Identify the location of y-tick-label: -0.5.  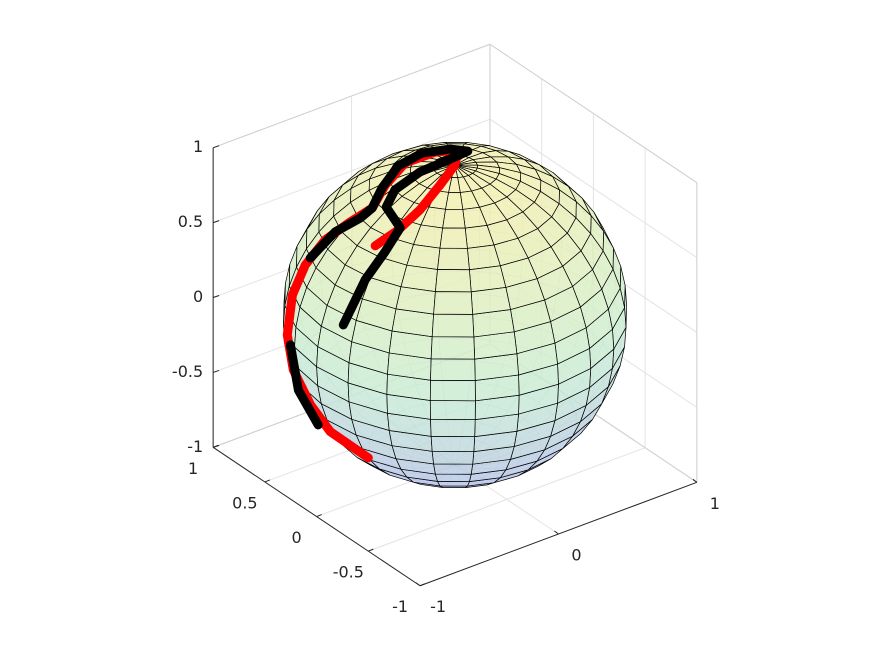
(348, 572).